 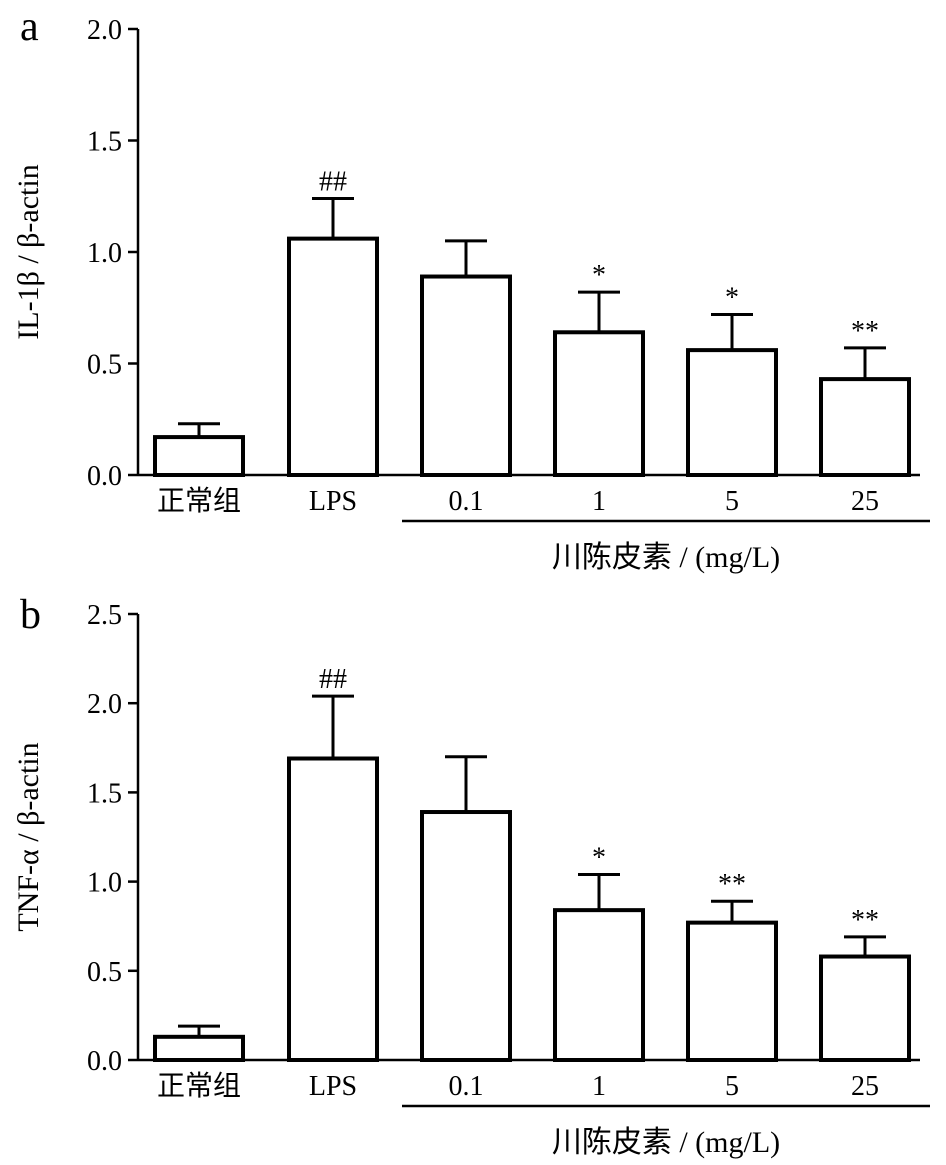 What do you see at coordinates (29, 27) in the screenshot?
I see `panel-letter: a` at bounding box center [29, 27].